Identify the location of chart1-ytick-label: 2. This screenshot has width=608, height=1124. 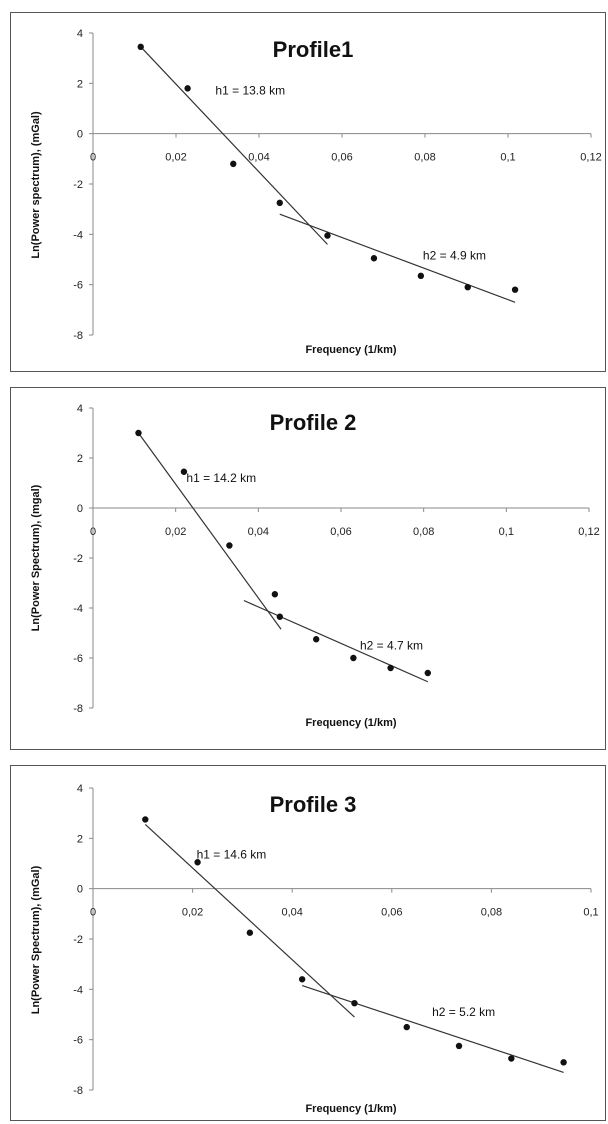
(80, 84).